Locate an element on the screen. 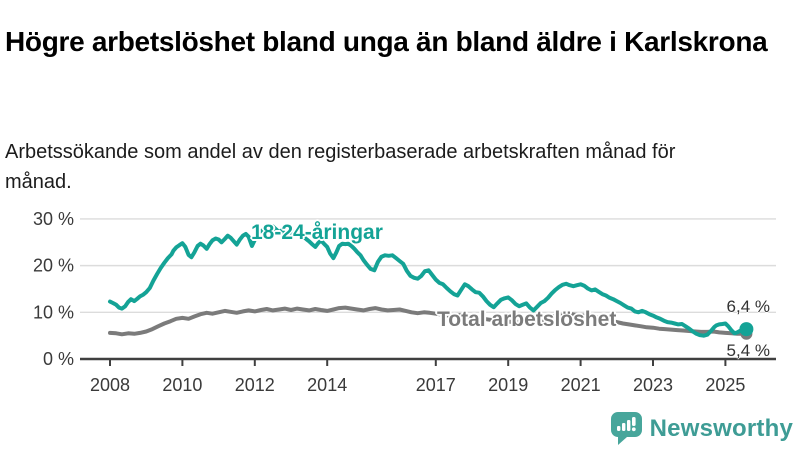  series-label-total: Total arbetslöshet is located at coordinates (527, 319).